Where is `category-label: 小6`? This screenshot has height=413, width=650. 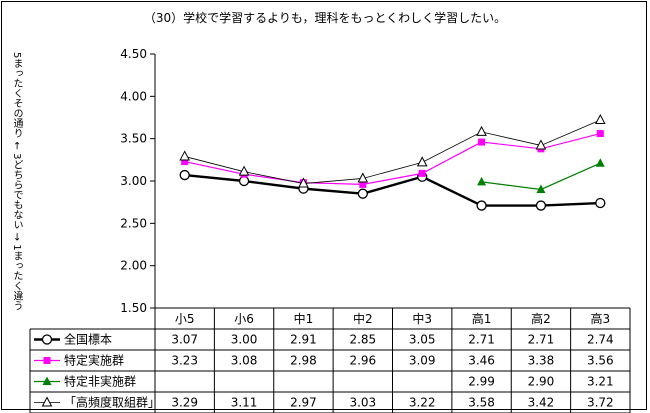
category-label: 小6 is located at coordinates (244, 319).